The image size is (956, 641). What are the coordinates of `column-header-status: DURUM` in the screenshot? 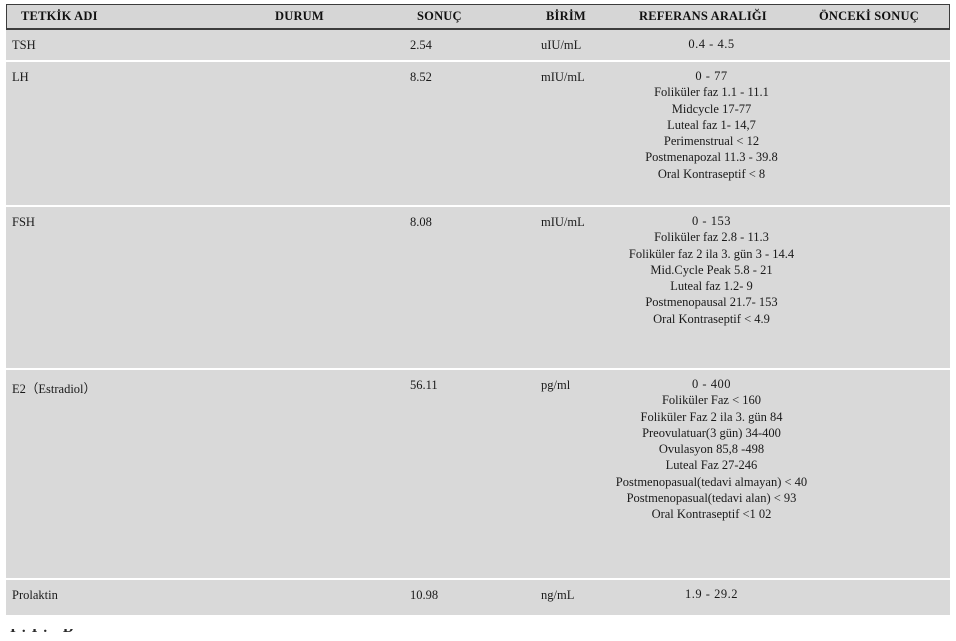 It's located at (299, 16).